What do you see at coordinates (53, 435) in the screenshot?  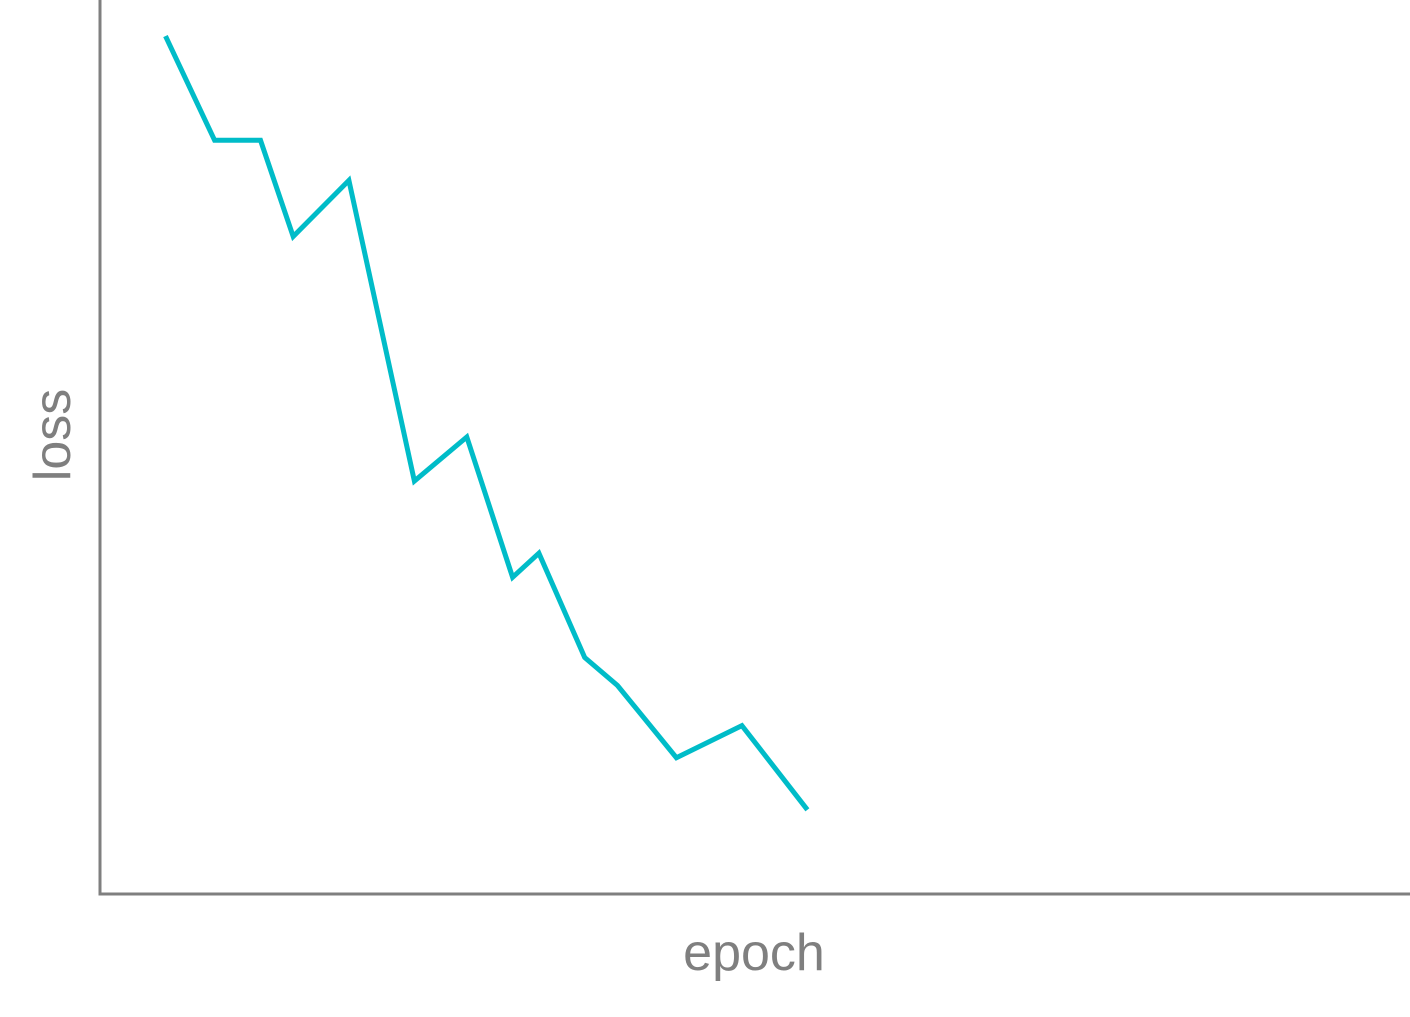 I see `y-axis-label: loss` at bounding box center [53, 435].